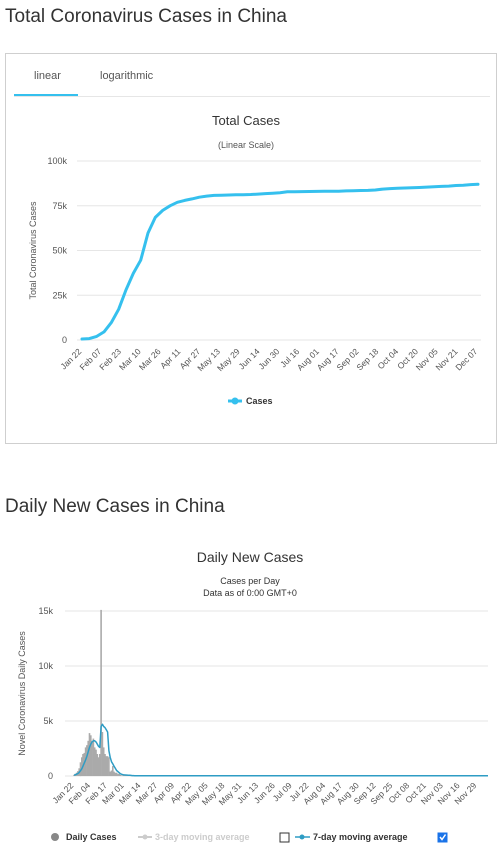 Image resolution: width=504 pixels, height=854 pixels. I want to click on y-tick-label: 10k, so click(45, 666).